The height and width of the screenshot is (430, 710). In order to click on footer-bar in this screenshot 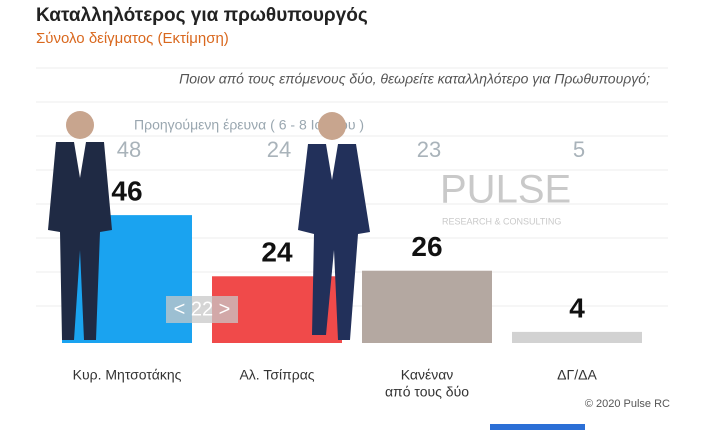, I will do `click(537, 427)`.